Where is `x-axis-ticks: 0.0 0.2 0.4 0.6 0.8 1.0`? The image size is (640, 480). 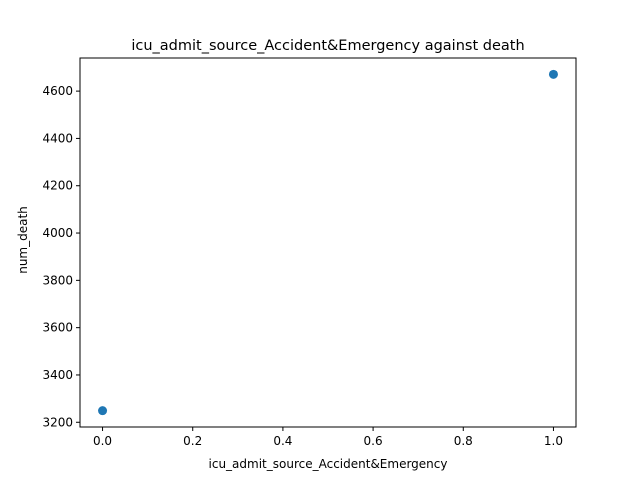 x-axis-ticks: 0.0 0.2 0.4 0.6 0.8 1.0 is located at coordinates (328, 437).